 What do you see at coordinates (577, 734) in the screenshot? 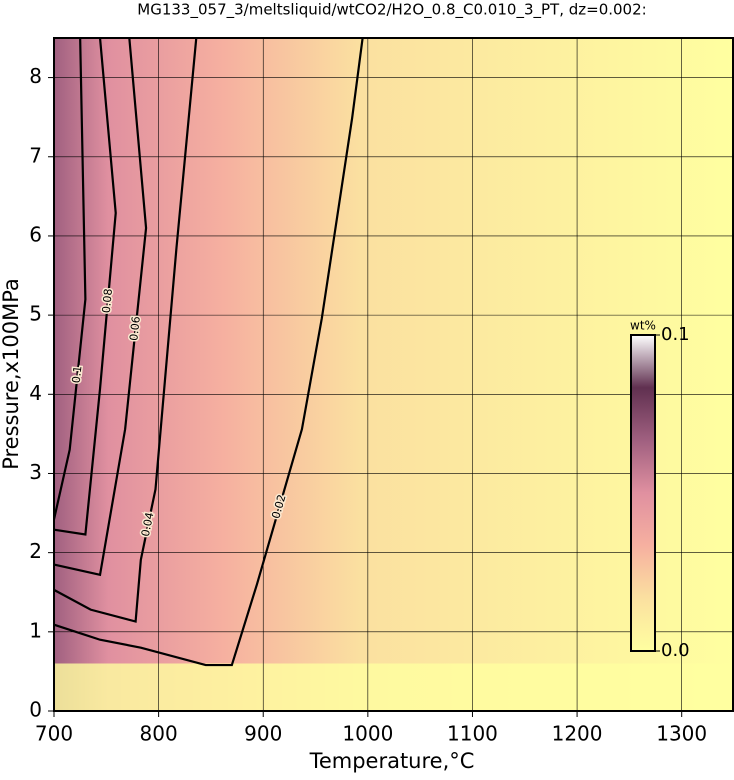
I see `x-tick-label: 1200` at bounding box center [577, 734].